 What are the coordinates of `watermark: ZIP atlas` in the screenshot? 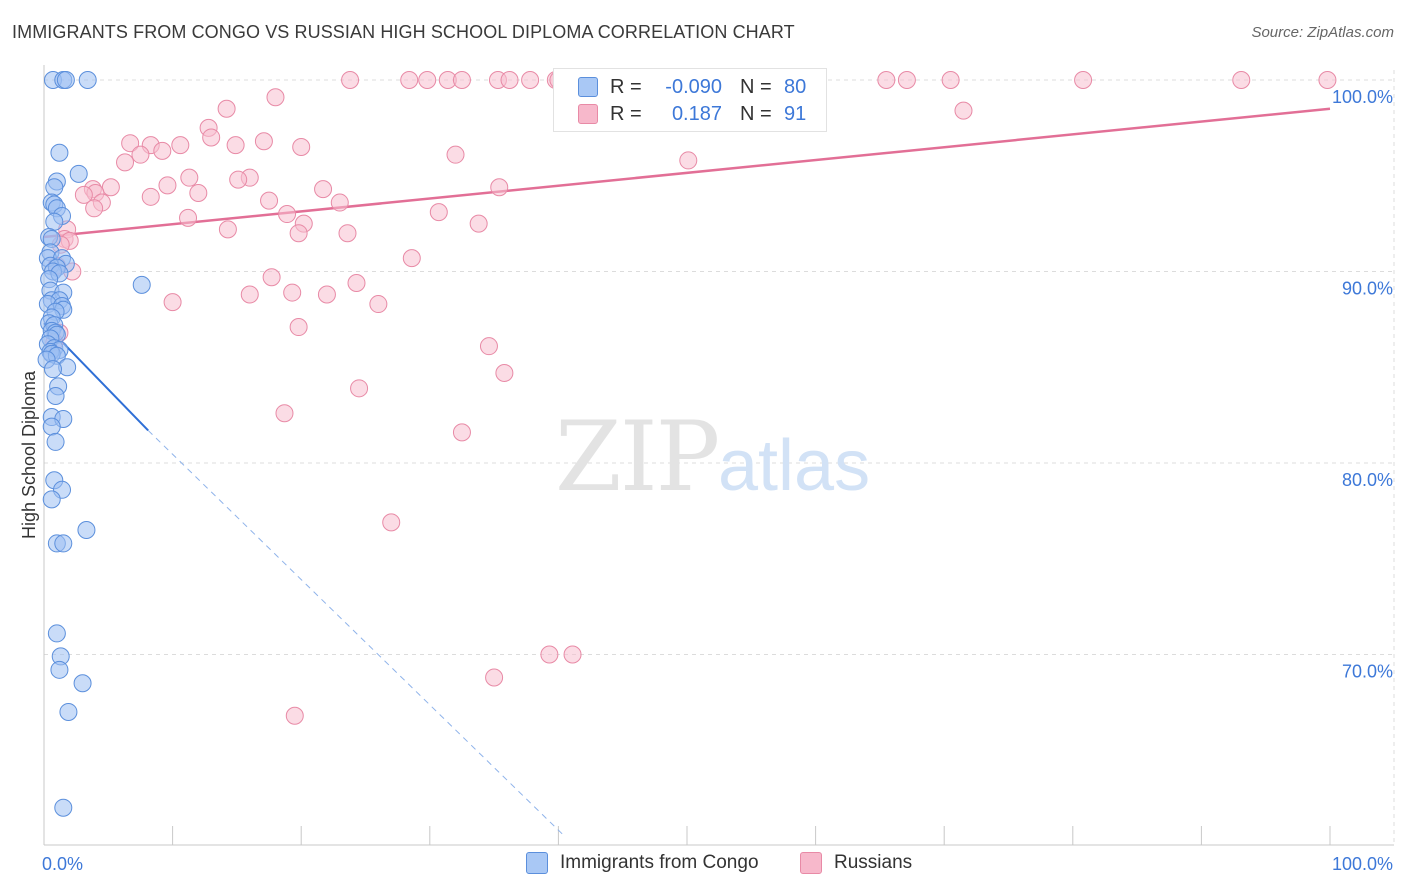 It's located at (712, 457).